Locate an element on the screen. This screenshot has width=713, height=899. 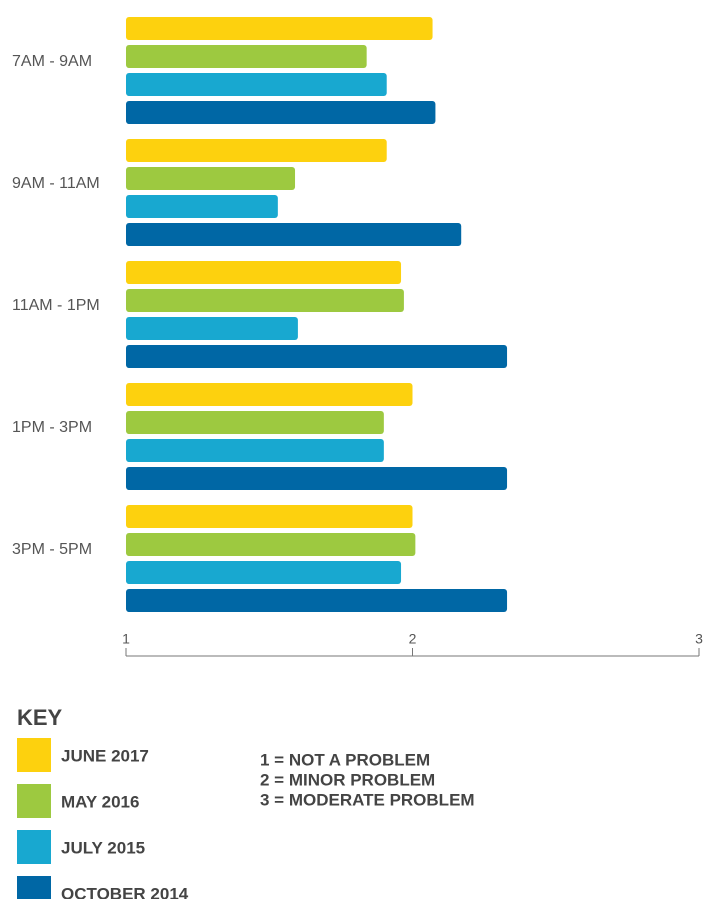
x-tick-label: 2 is located at coordinates (413, 639).